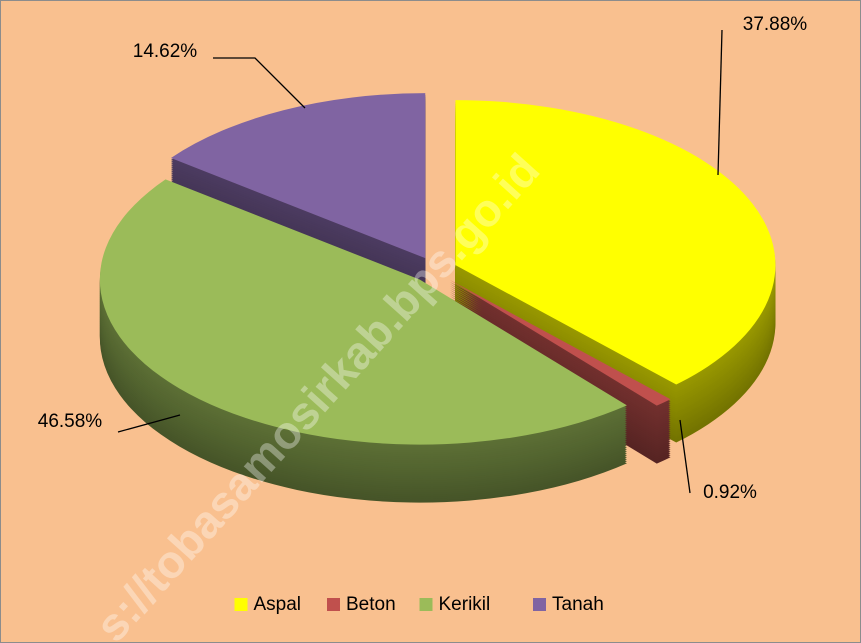  What do you see at coordinates (775, 24) in the screenshot?
I see `data-label: 37.88%` at bounding box center [775, 24].